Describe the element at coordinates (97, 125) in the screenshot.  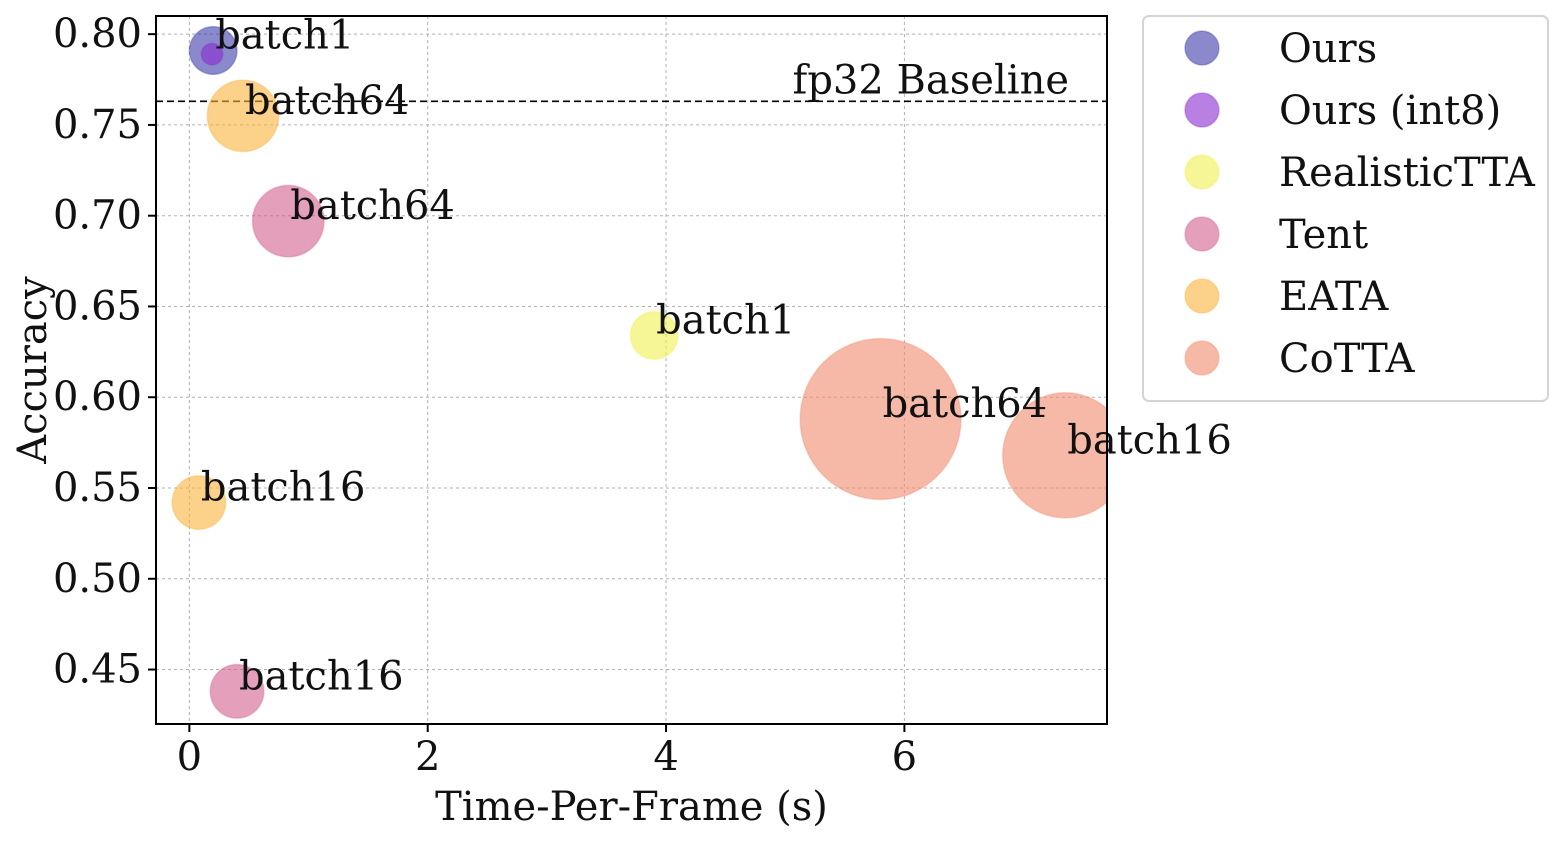
I see `y-tick-label: 0.75` at that location.